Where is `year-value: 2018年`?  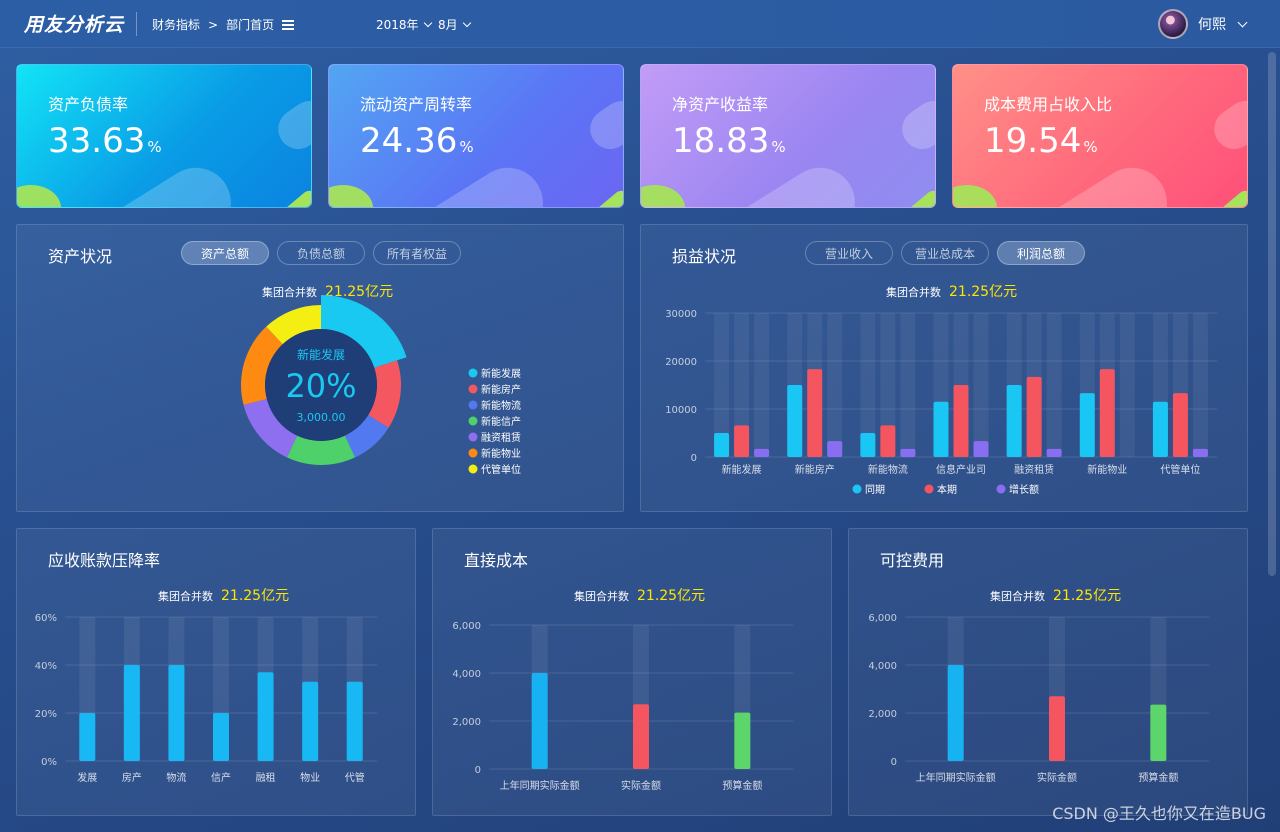 year-value: 2018年 is located at coordinates (397, 25).